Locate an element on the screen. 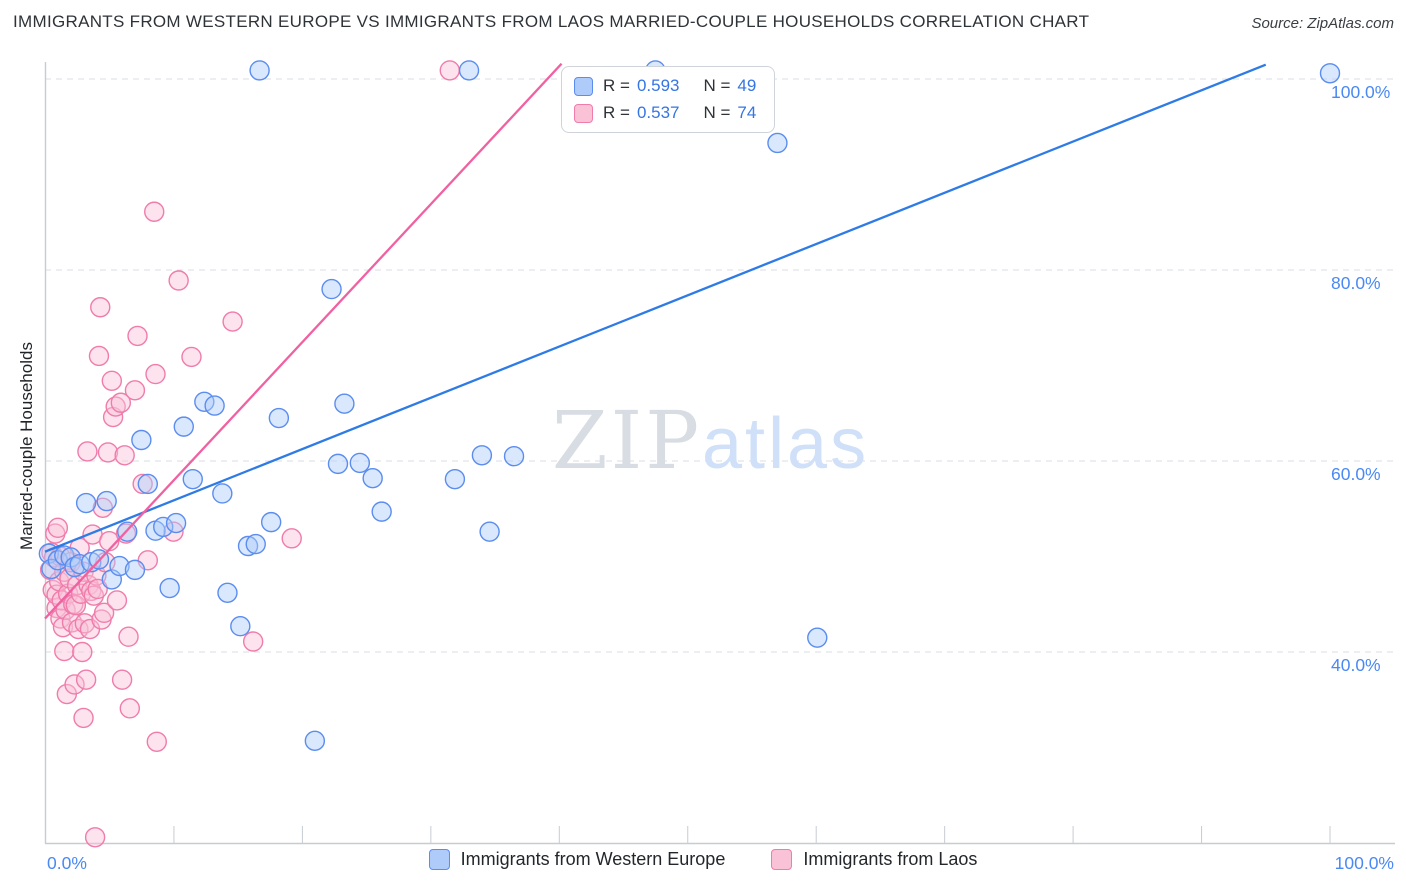 The width and height of the screenshot is (1406, 892). legend-item-laos: Immigrants from Laos is located at coordinates (874, 859).